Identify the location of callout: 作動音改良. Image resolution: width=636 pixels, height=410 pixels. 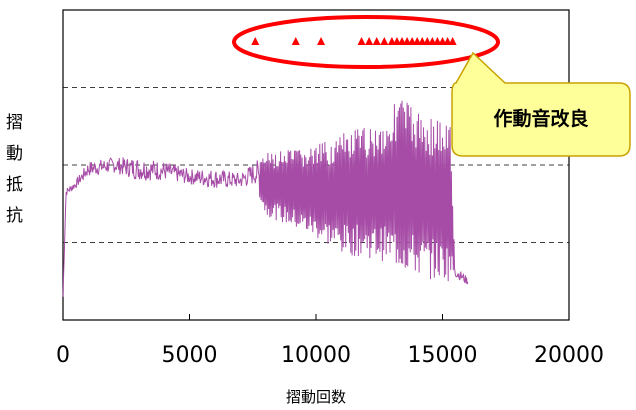
(541, 104).